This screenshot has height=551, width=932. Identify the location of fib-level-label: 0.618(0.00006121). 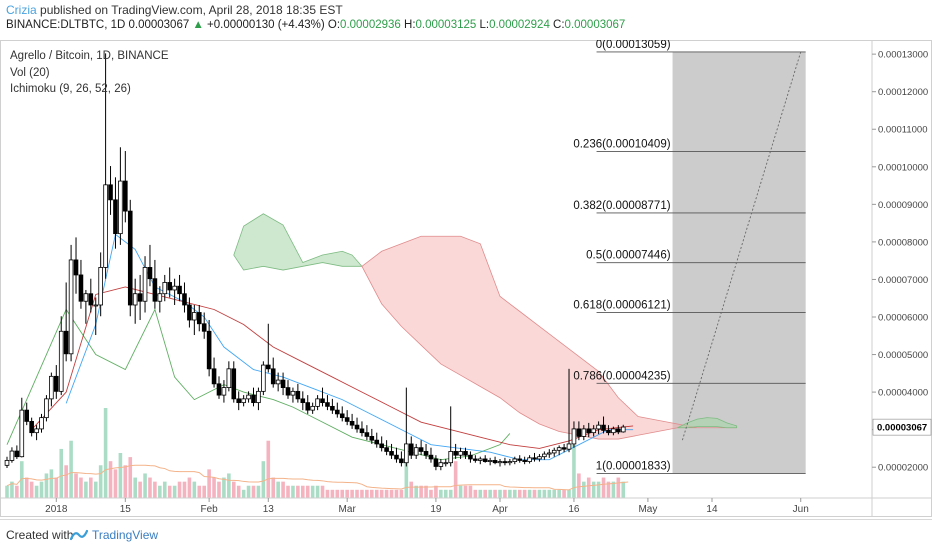
(621, 305).